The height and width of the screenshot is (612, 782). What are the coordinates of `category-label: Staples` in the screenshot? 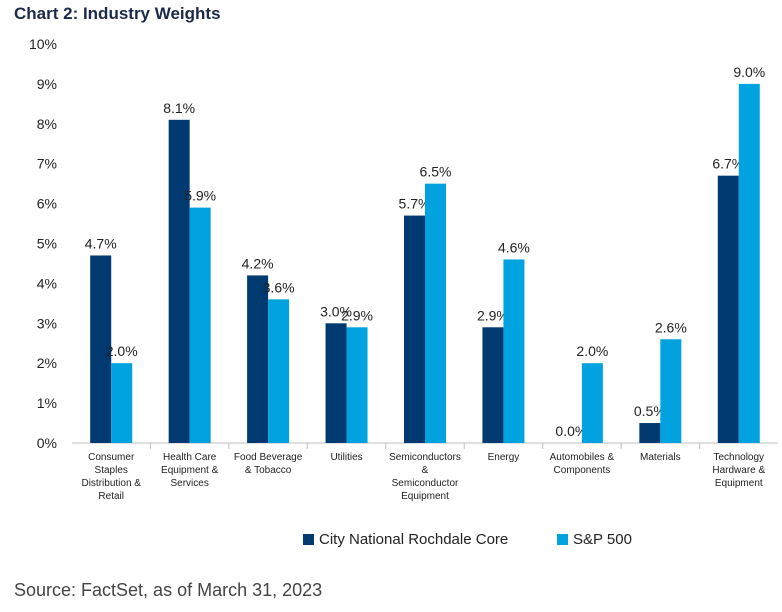 It's located at (111, 470).